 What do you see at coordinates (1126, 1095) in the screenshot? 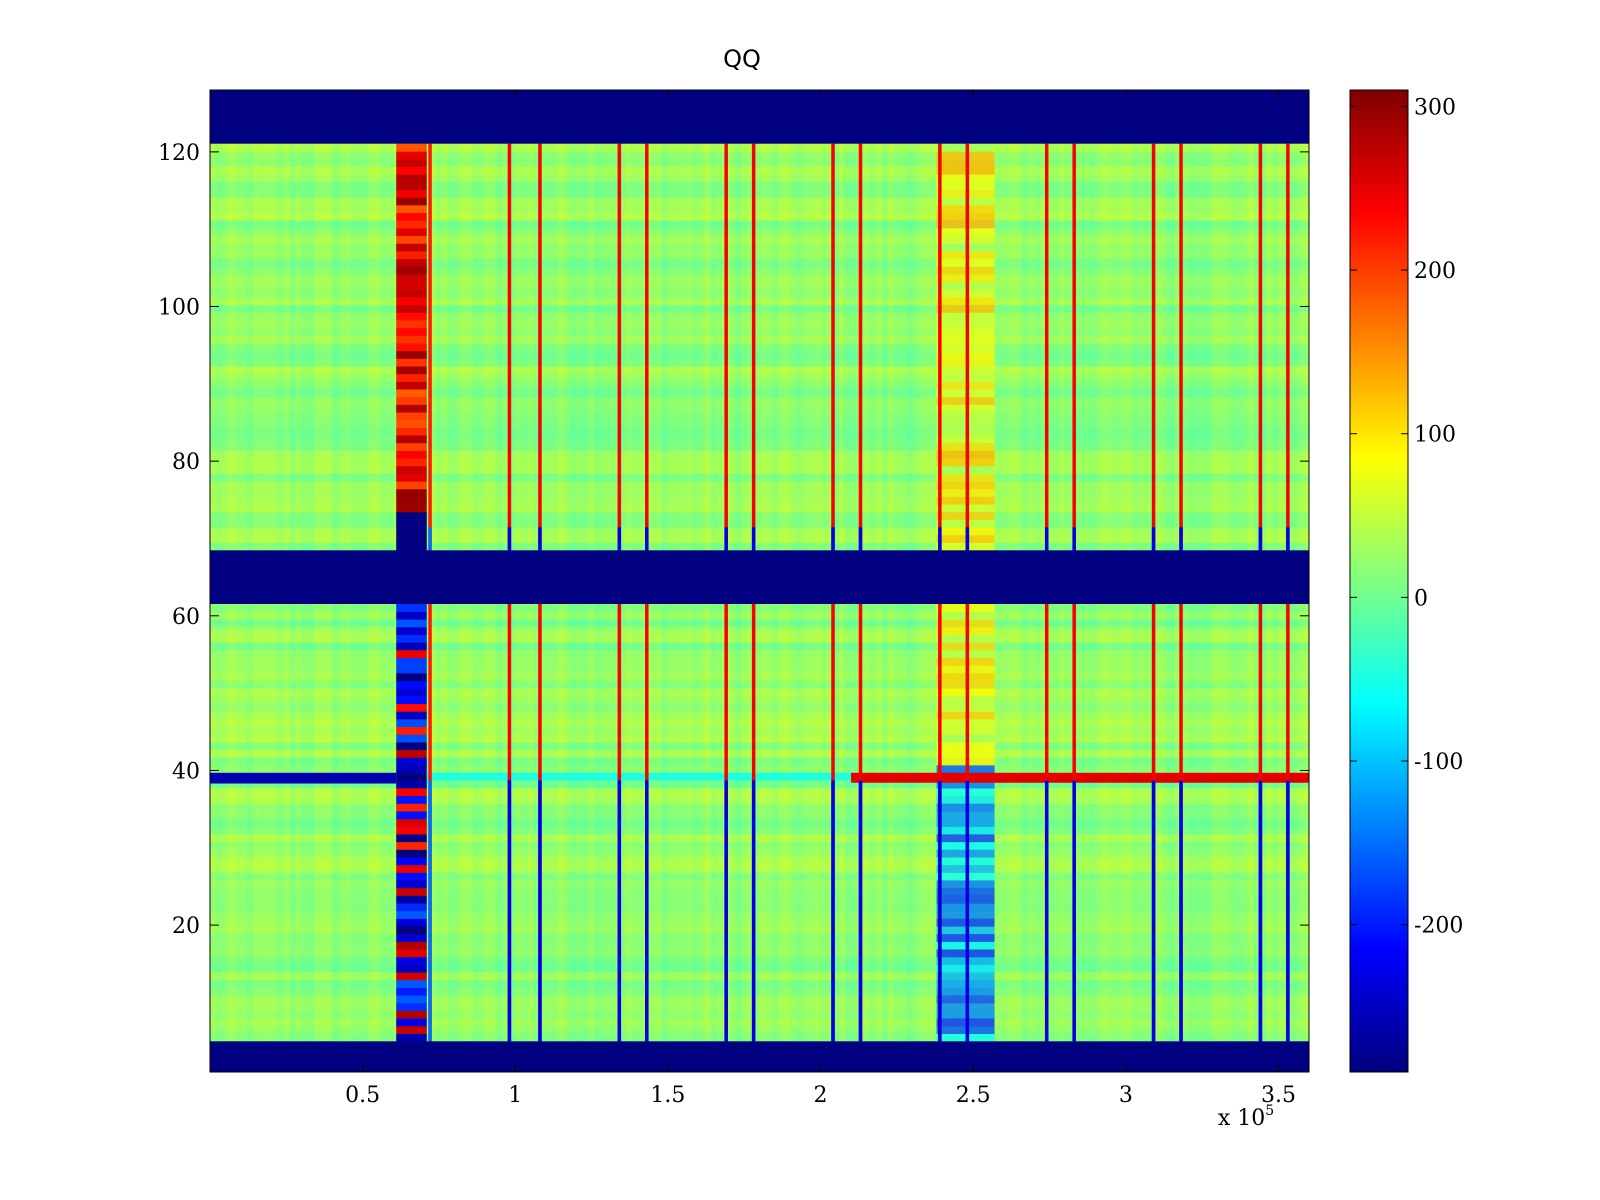
I see `x-tick-label: 3` at bounding box center [1126, 1095].